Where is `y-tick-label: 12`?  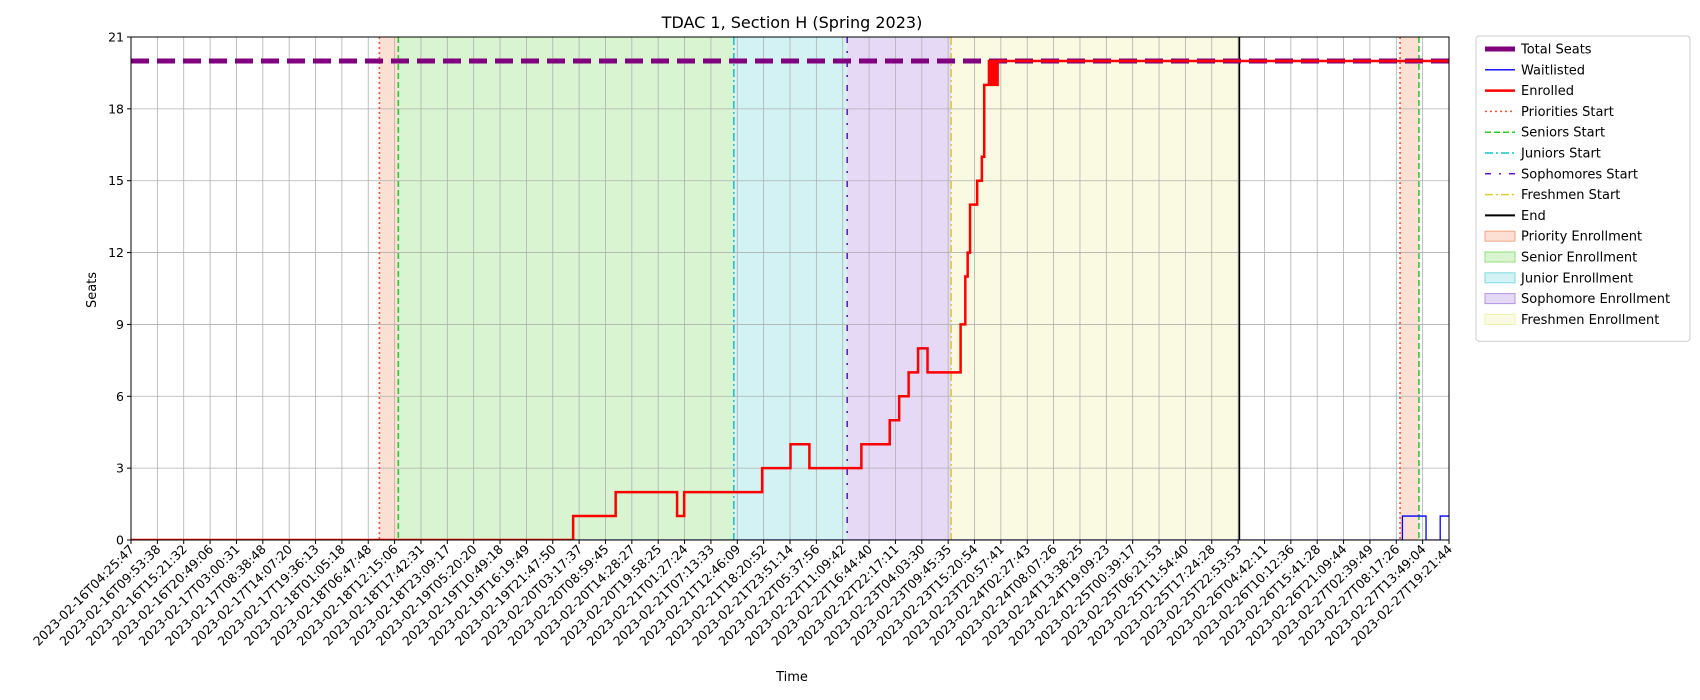 y-tick-label: 12 is located at coordinates (116, 252).